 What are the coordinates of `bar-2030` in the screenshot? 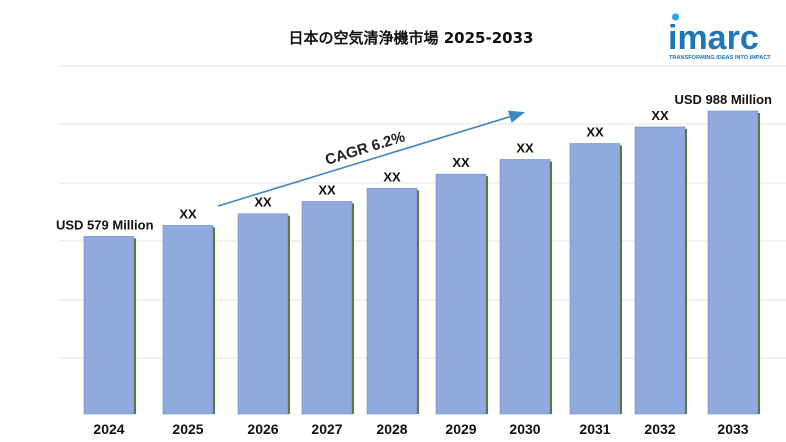 It's located at (525, 287).